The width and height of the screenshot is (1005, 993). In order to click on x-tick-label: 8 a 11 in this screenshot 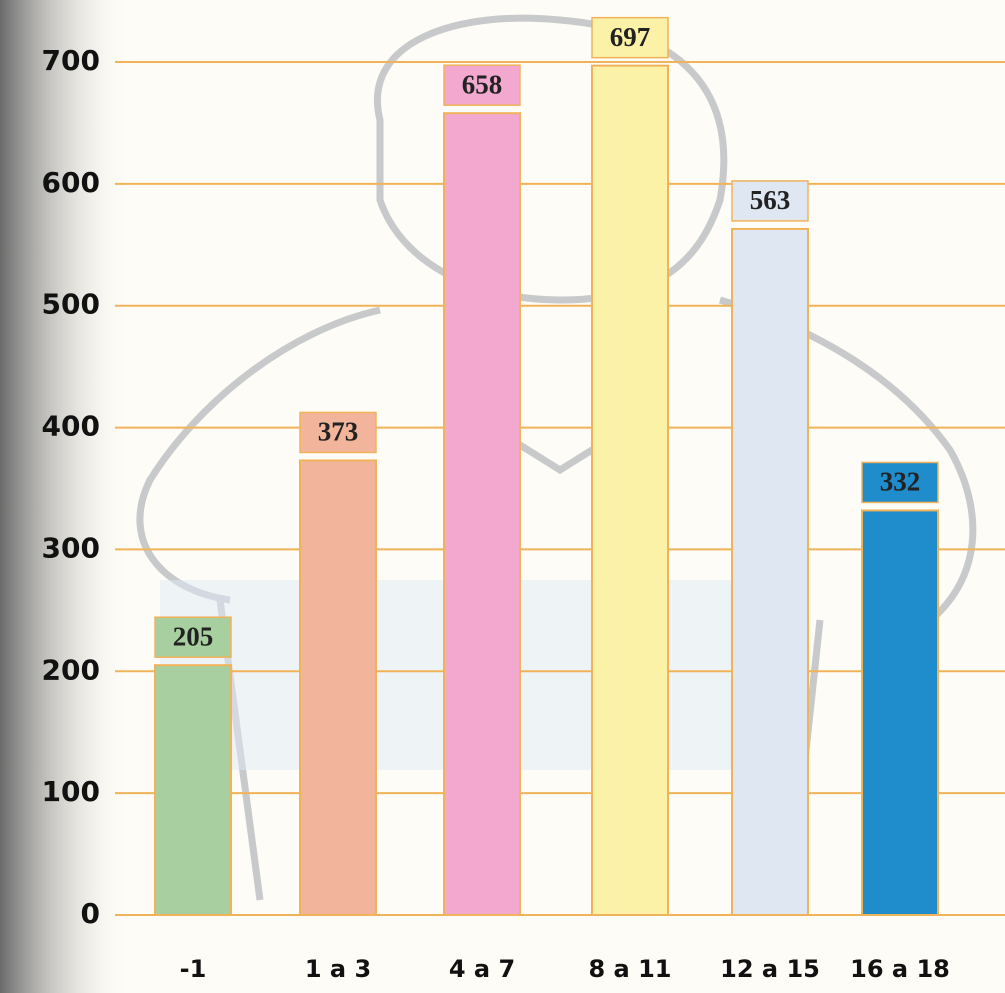, I will do `click(629, 969)`.